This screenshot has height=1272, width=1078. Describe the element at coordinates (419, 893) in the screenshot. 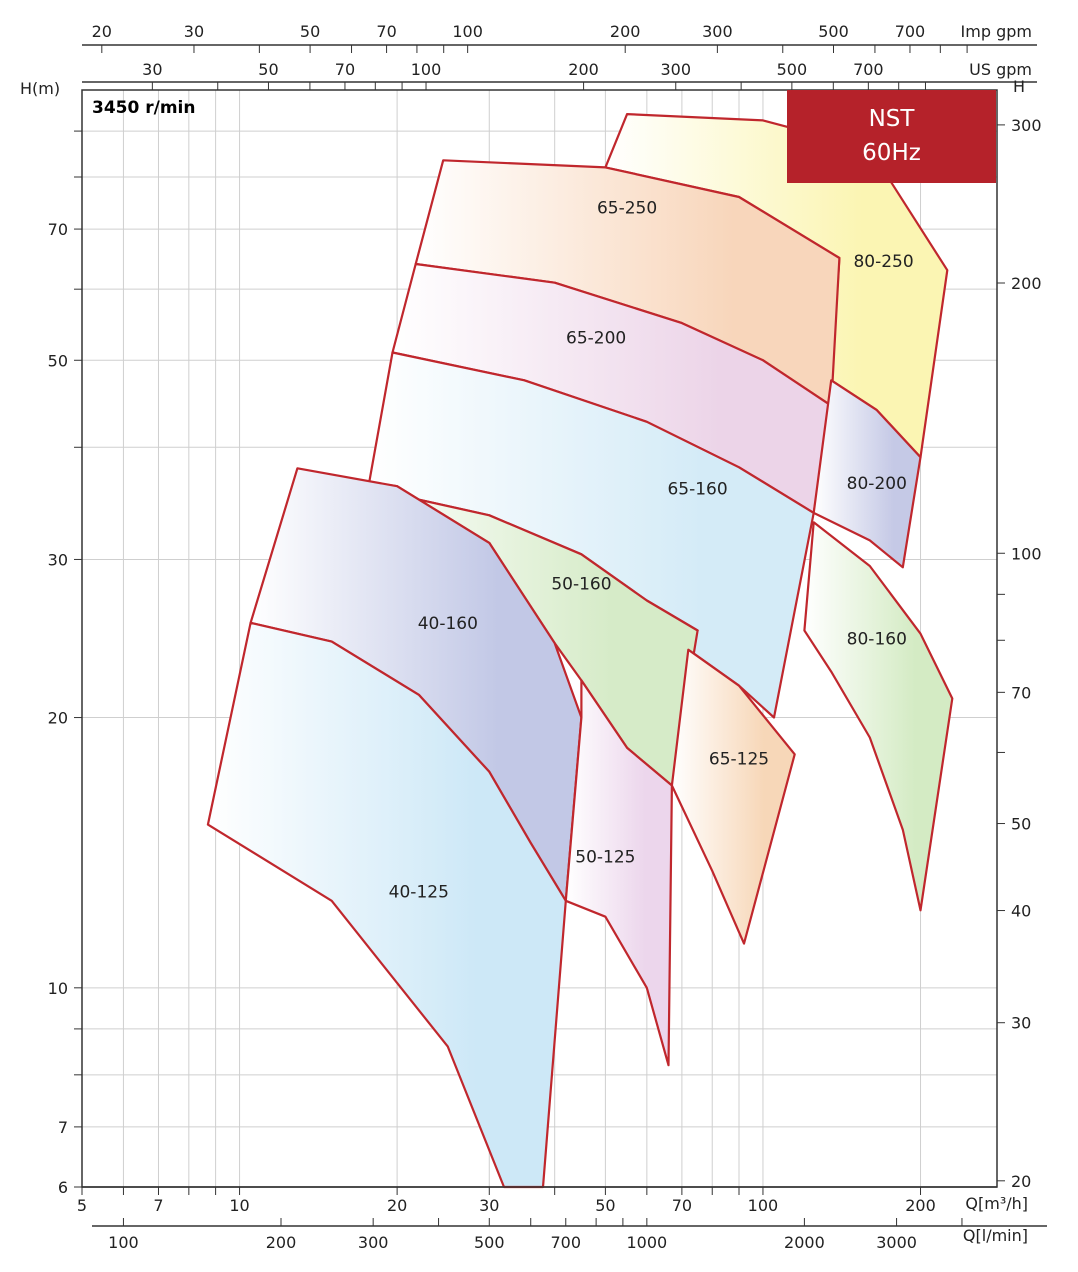

I see `pump-label-40-125: 40-125` at that location.